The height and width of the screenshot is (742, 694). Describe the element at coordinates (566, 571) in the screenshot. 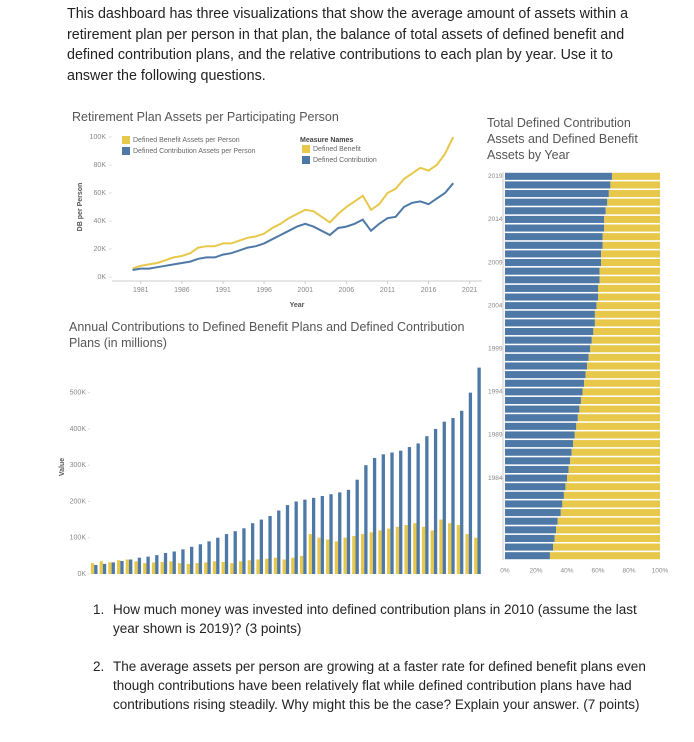

I see `x-tick-label: 40%` at that location.